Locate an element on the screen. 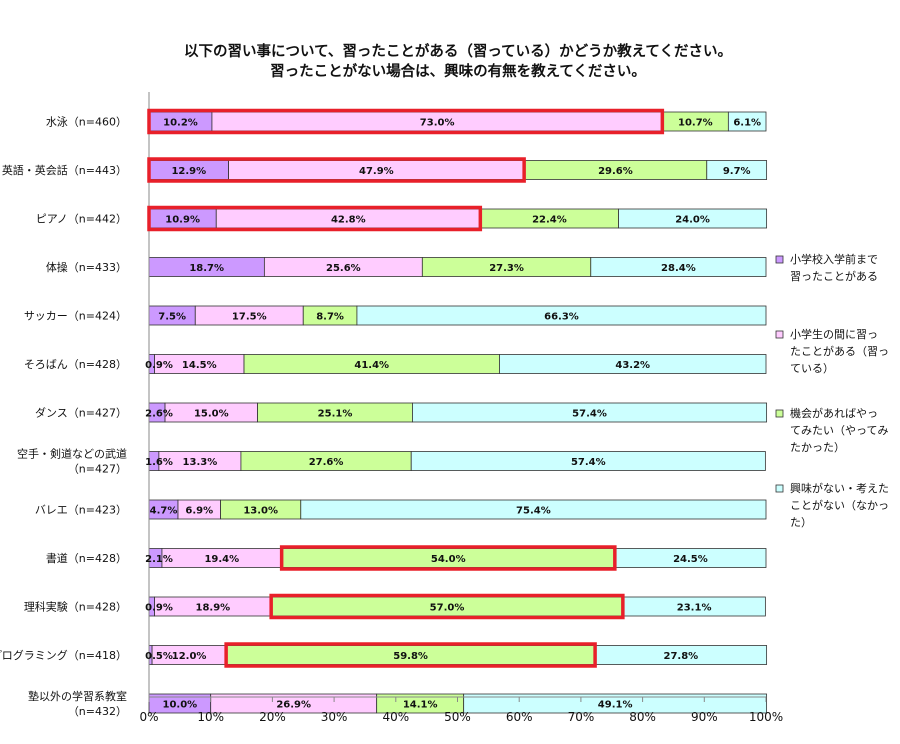 The width and height of the screenshot is (900, 744). data-label: 47.9% is located at coordinates (376, 171).